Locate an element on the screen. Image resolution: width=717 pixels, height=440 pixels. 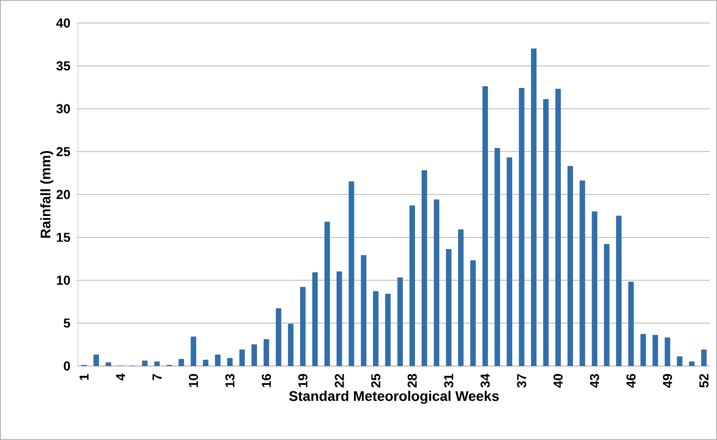
x-tick-label: 4 is located at coordinates (120, 377).